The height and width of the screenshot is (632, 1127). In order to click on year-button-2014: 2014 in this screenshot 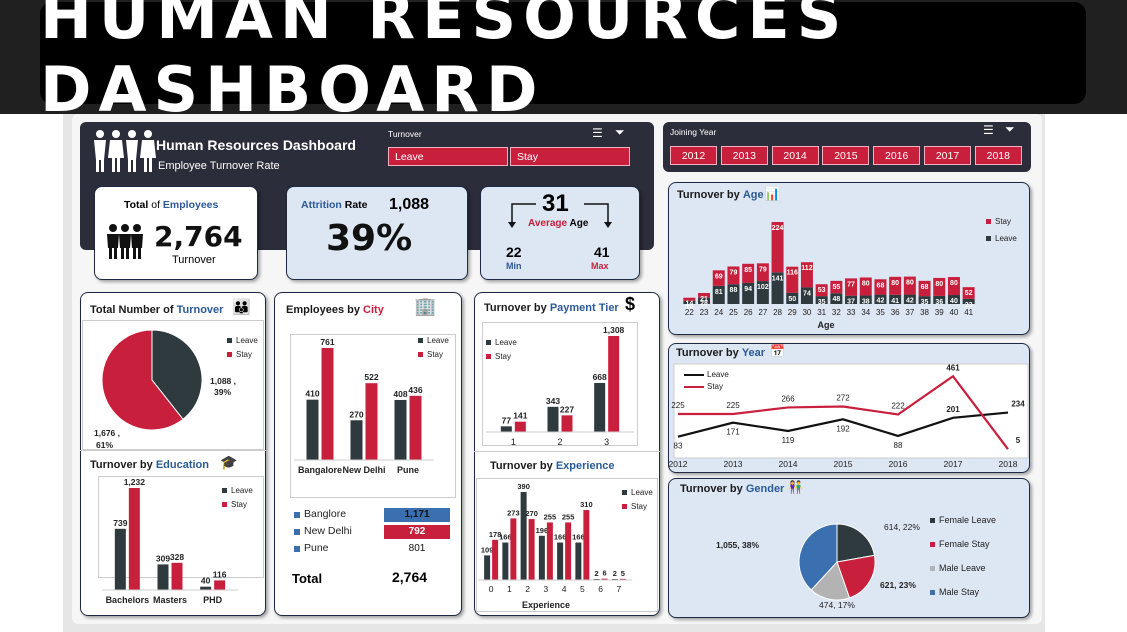, I will do `click(795, 155)`.